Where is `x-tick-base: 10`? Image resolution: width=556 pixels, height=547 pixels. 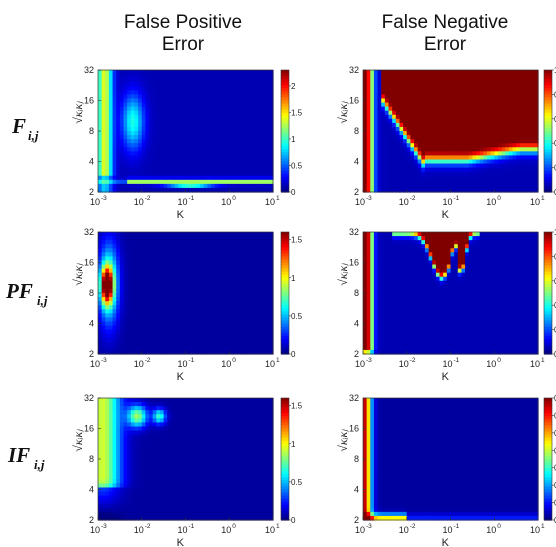 x-tick-base: 10 is located at coordinates (226, 364).